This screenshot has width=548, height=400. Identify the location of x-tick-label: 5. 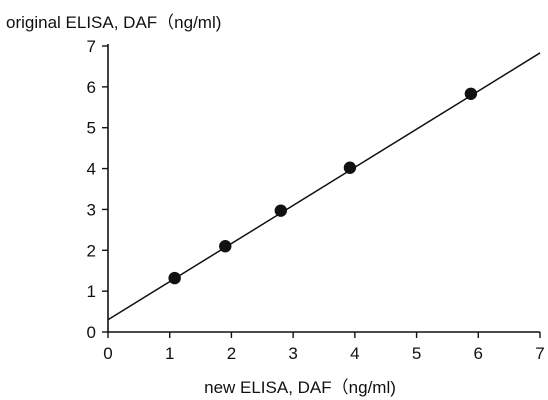
(416, 353).